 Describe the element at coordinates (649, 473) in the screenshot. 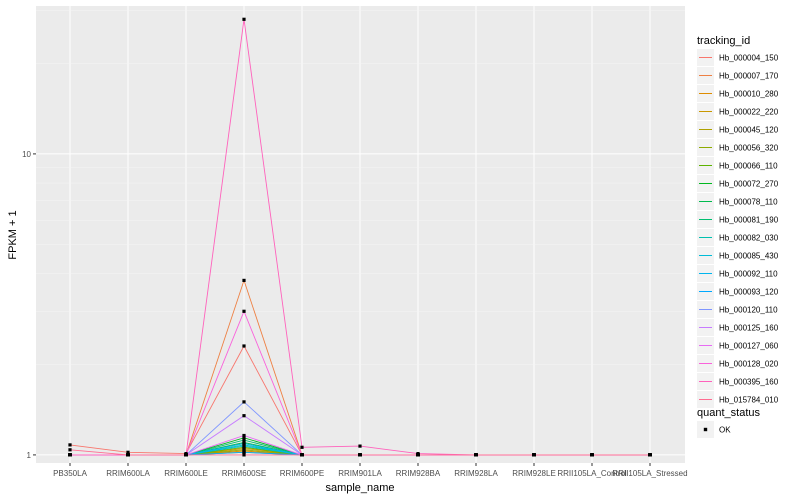

I see `x-tick-label: RRII105LA_Stressed` at that location.